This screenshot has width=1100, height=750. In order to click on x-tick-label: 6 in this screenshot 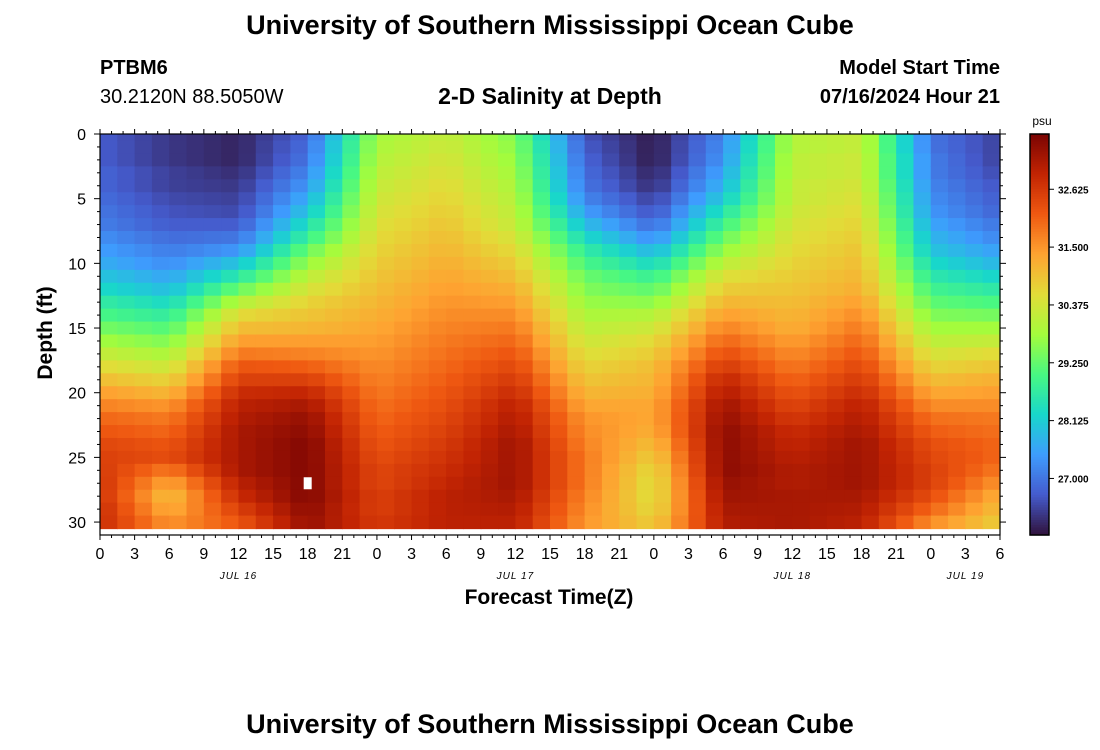, I will do `click(169, 554)`.